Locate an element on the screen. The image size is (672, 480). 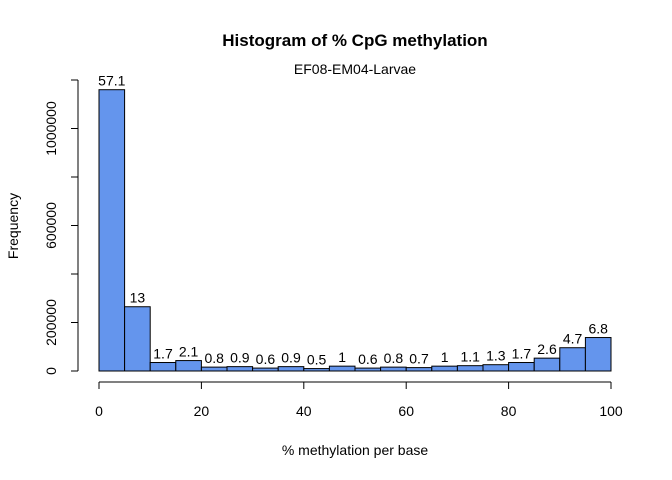
y-tick-label: 600000 is located at coordinates (51, 225).